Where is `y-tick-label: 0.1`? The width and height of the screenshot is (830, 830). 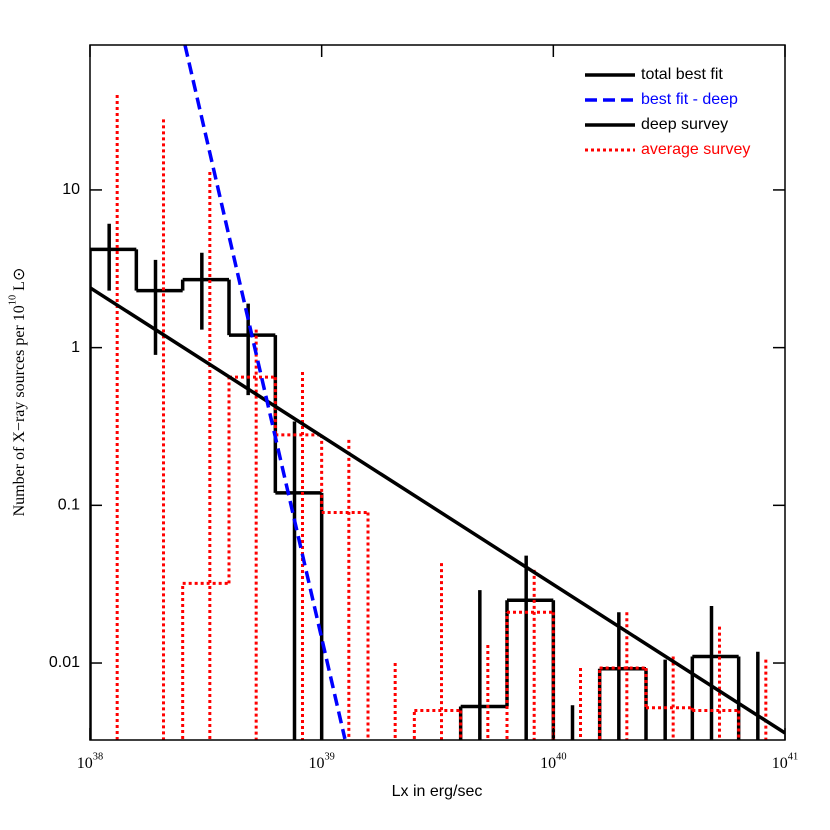
y-tick-label: 0.1 is located at coordinates (69, 505).